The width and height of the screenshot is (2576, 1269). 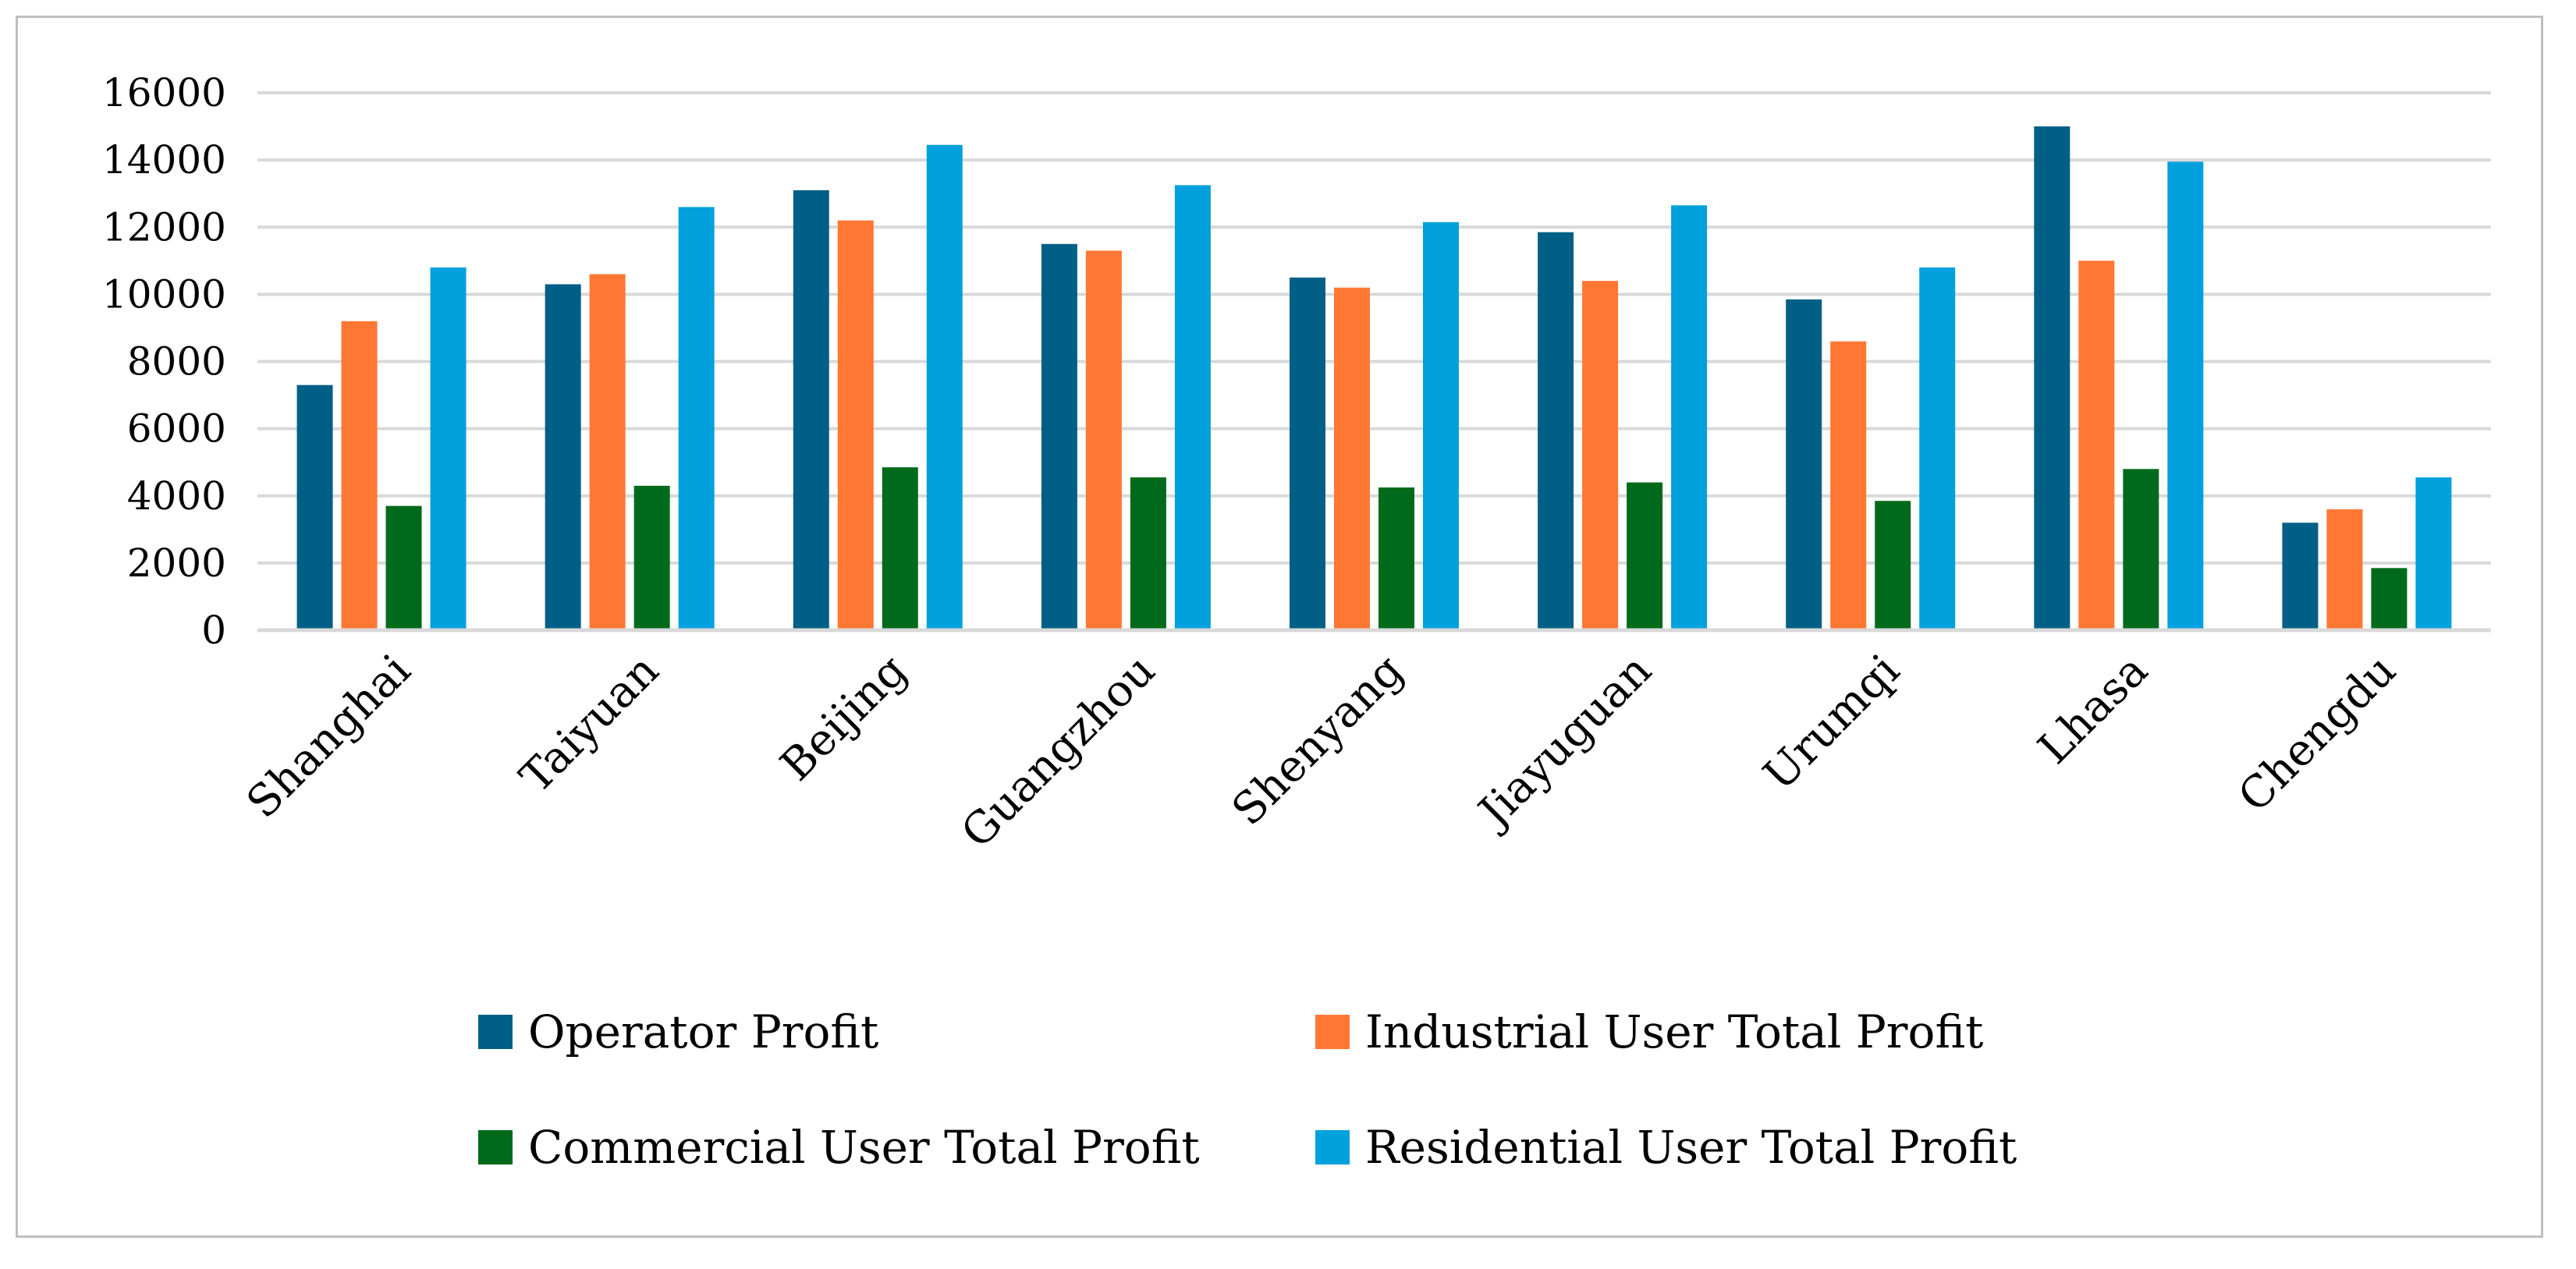 I want to click on legend-label: Industrial User Total Profit, so click(x=1674, y=1031).